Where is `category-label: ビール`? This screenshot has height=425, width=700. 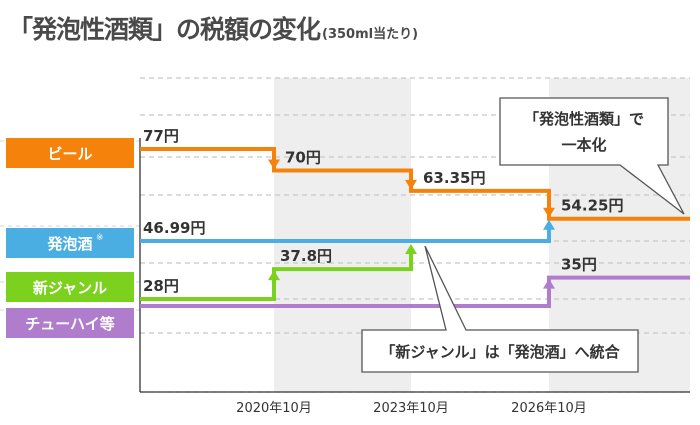
category-label: ビール is located at coordinates (69, 154).